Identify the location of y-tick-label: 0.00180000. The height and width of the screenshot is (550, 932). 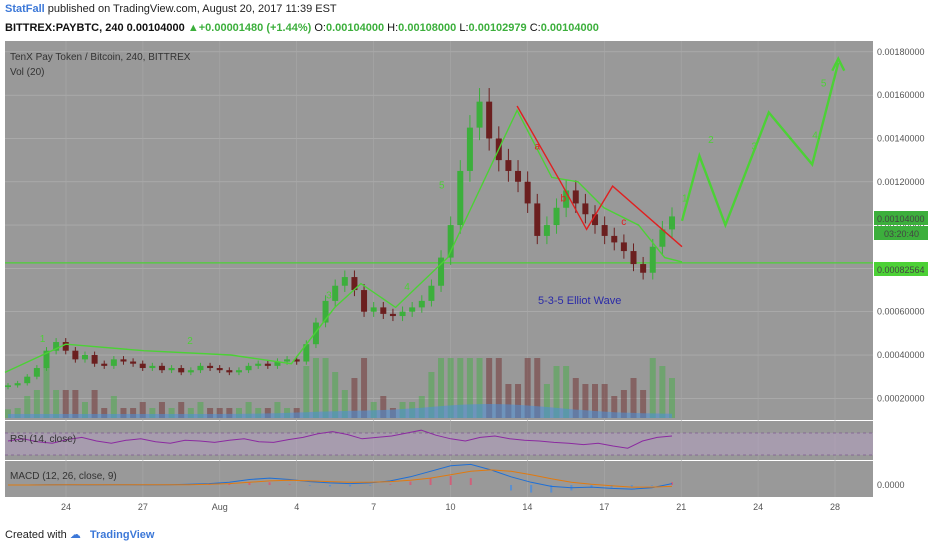
(901, 52).